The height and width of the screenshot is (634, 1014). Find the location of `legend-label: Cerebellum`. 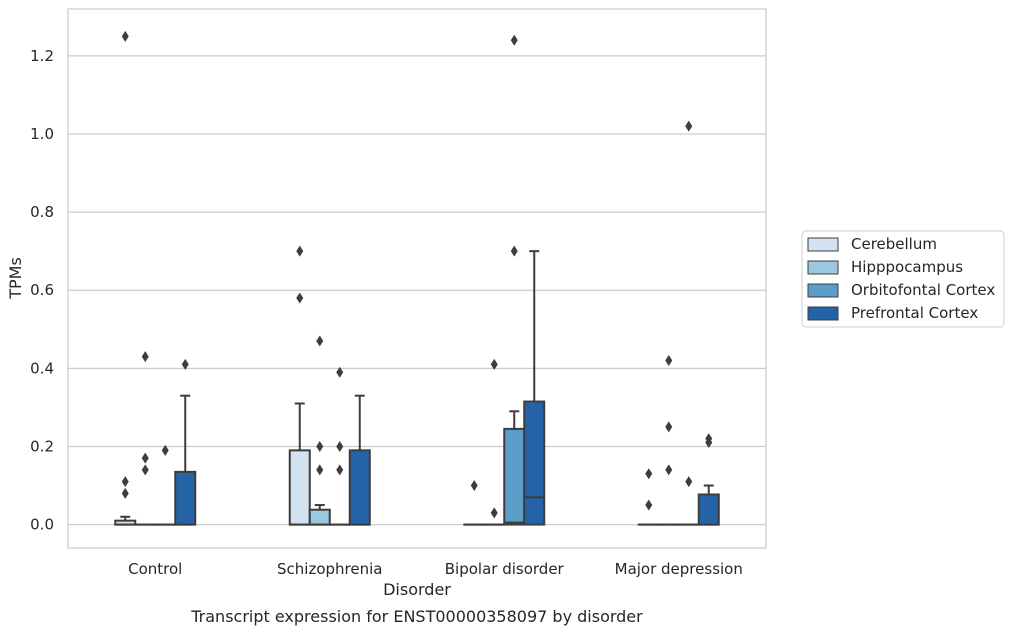

legend-label: Cerebellum is located at coordinates (894, 244).